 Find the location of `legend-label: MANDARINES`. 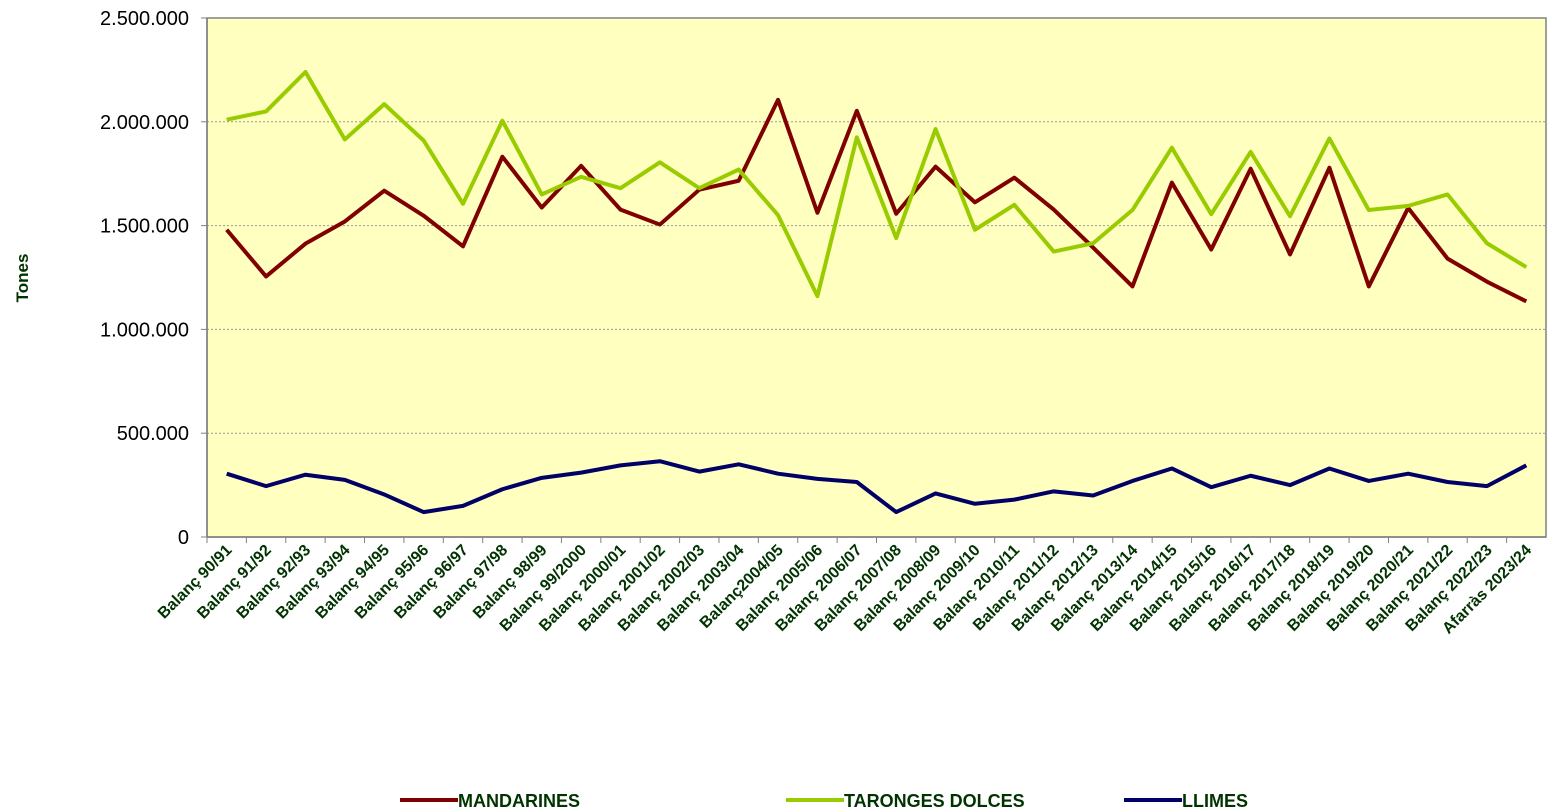

legend-label: MANDARINES is located at coordinates (519, 801).